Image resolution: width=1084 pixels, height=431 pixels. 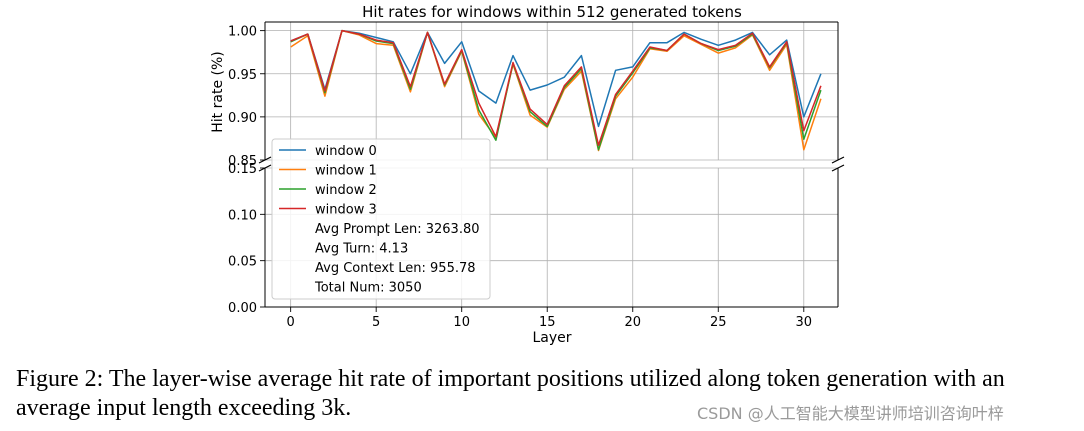 What do you see at coordinates (850, 413) in the screenshot?
I see `watermark: CSDN @人工智能大模型讲师培训咨询叶梓` at bounding box center [850, 413].